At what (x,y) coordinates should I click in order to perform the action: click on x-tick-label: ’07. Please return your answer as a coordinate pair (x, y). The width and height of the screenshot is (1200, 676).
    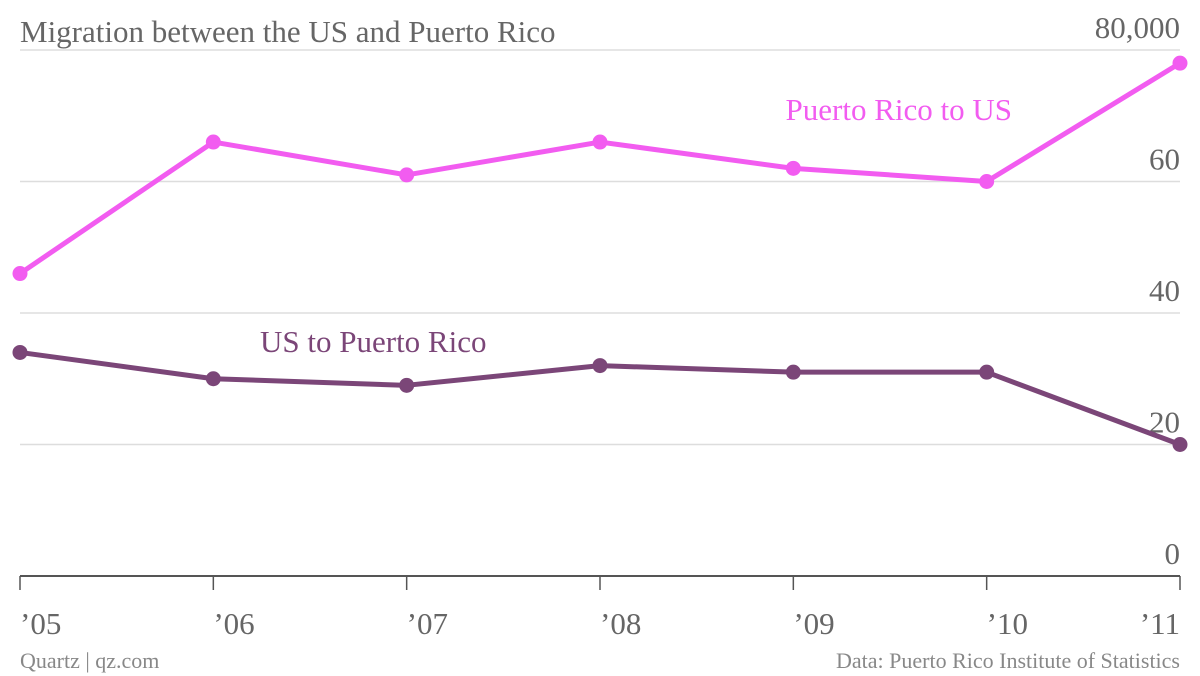
    Looking at the image, I should click on (427, 623).